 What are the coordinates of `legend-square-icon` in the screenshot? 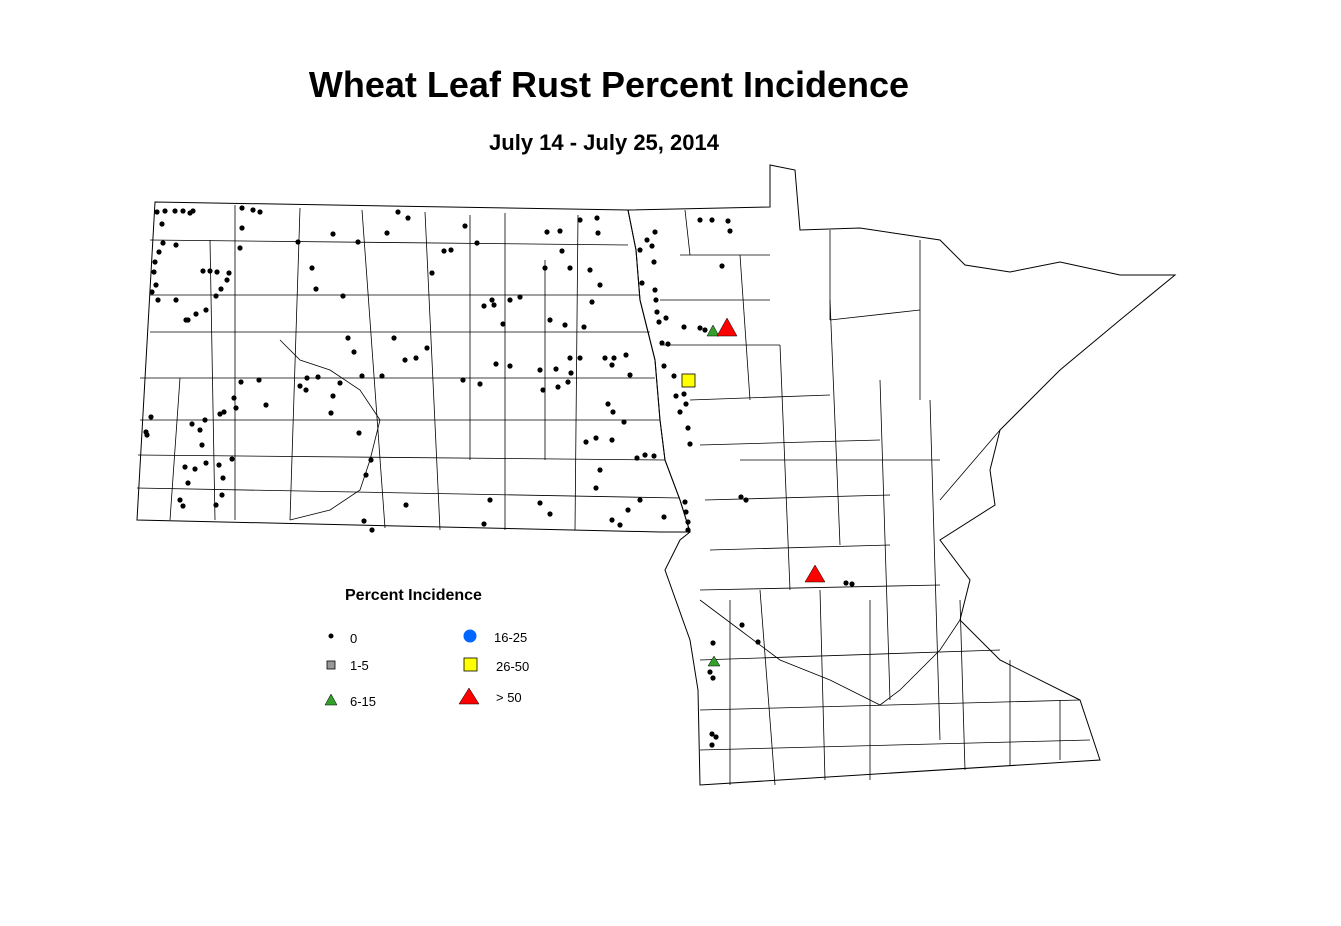 It's located at (470, 664).